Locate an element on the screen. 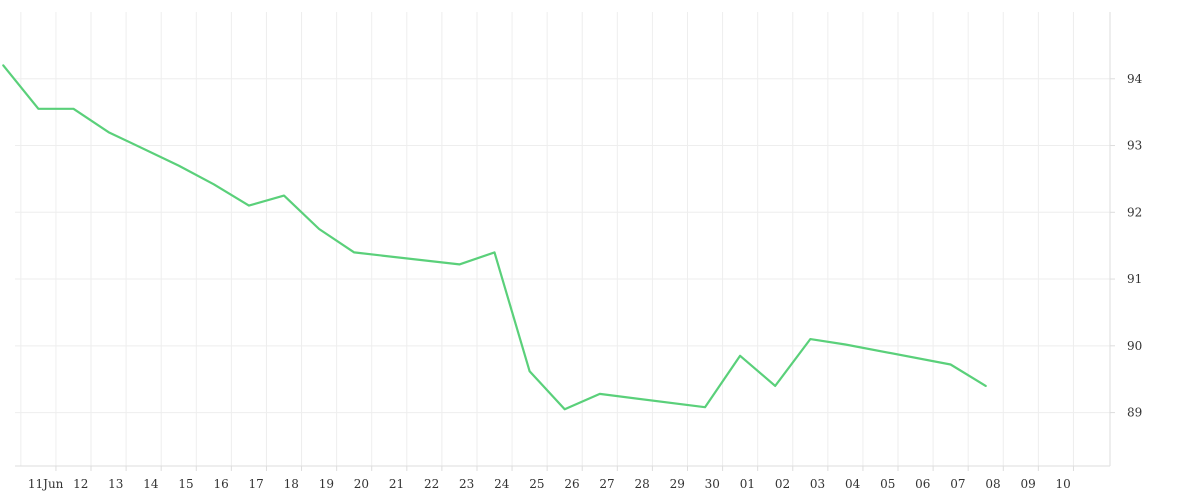 This screenshot has width=1200, height=500. x-tick-label: 30 is located at coordinates (712, 484).